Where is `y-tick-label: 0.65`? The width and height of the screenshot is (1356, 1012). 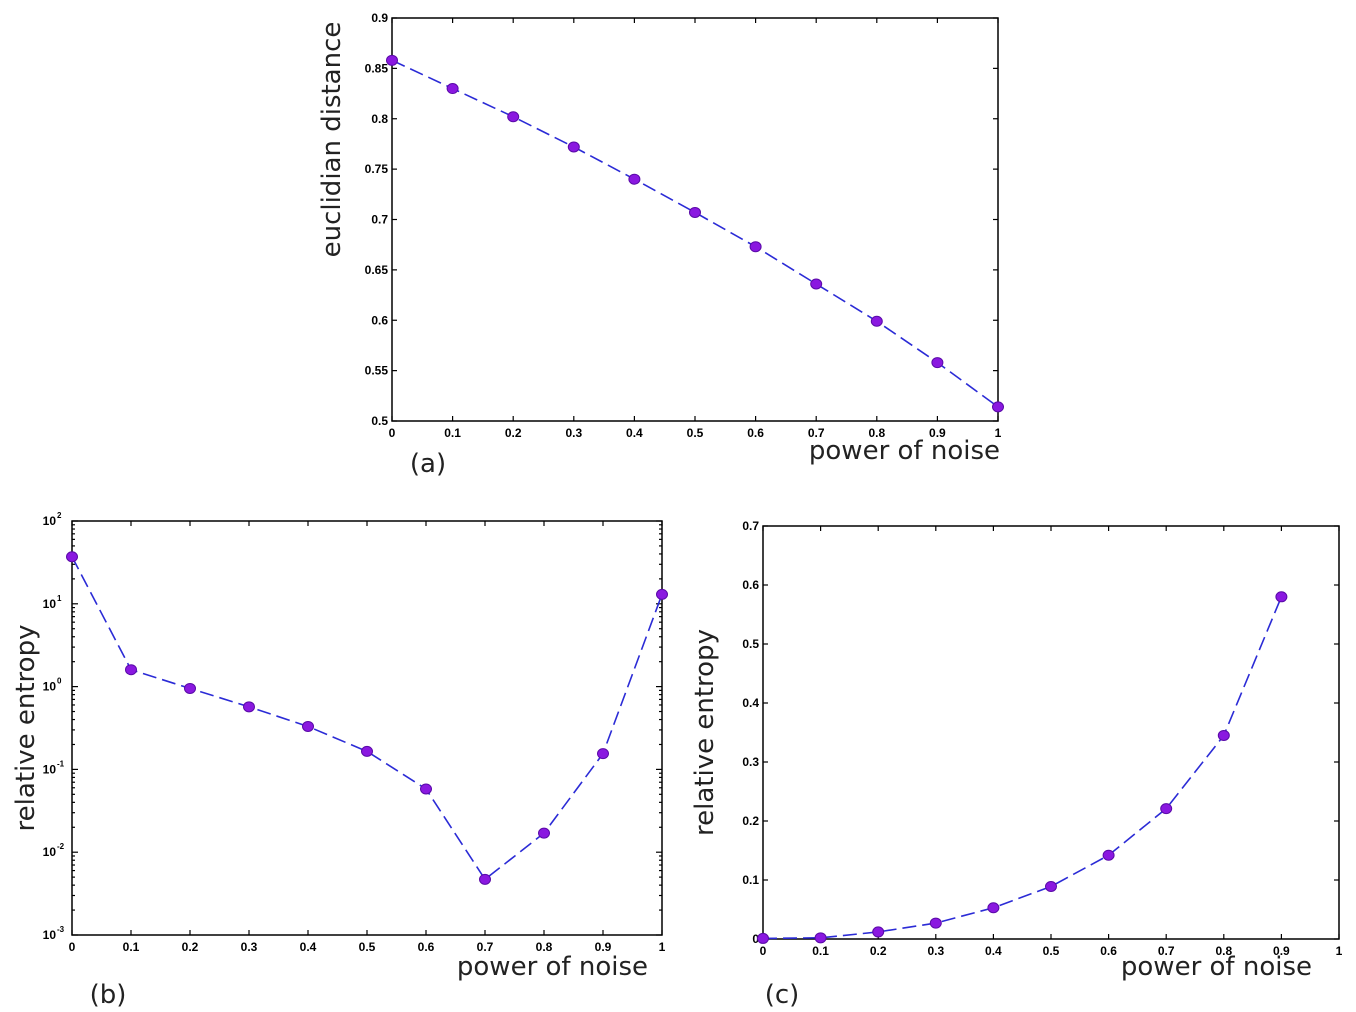 y-tick-label: 0.65 is located at coordinates (377, 270).